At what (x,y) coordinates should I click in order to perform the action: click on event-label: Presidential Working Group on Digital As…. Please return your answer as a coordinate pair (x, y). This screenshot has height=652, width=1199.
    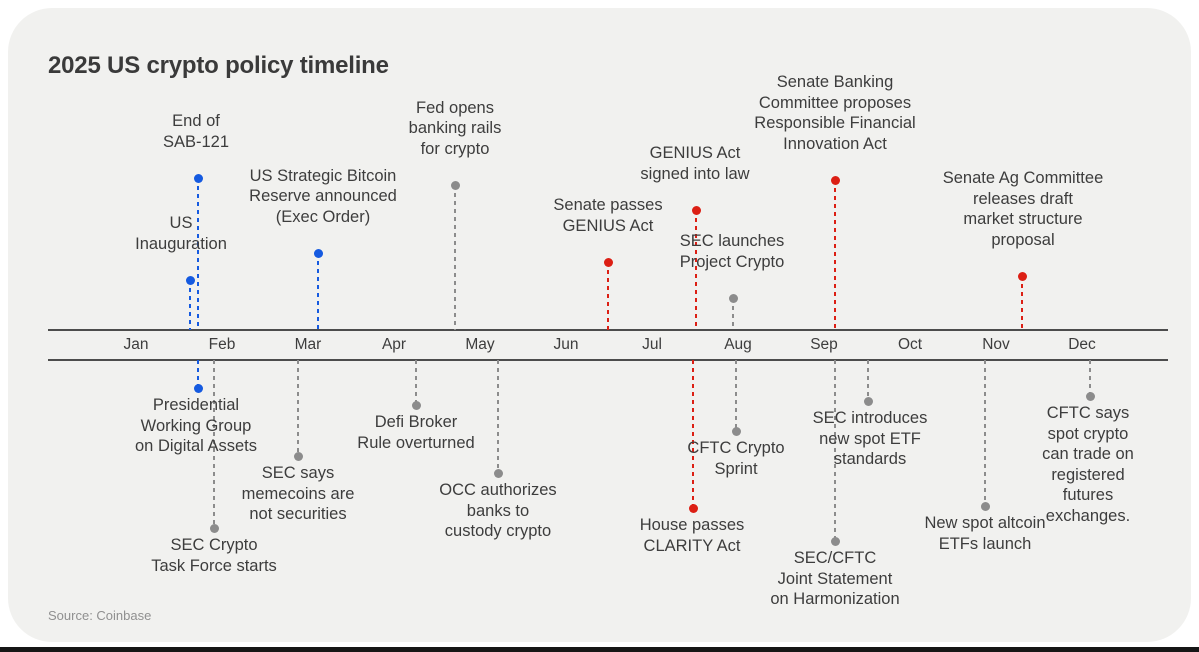
    Looking at the image, I should click on (196, 425).